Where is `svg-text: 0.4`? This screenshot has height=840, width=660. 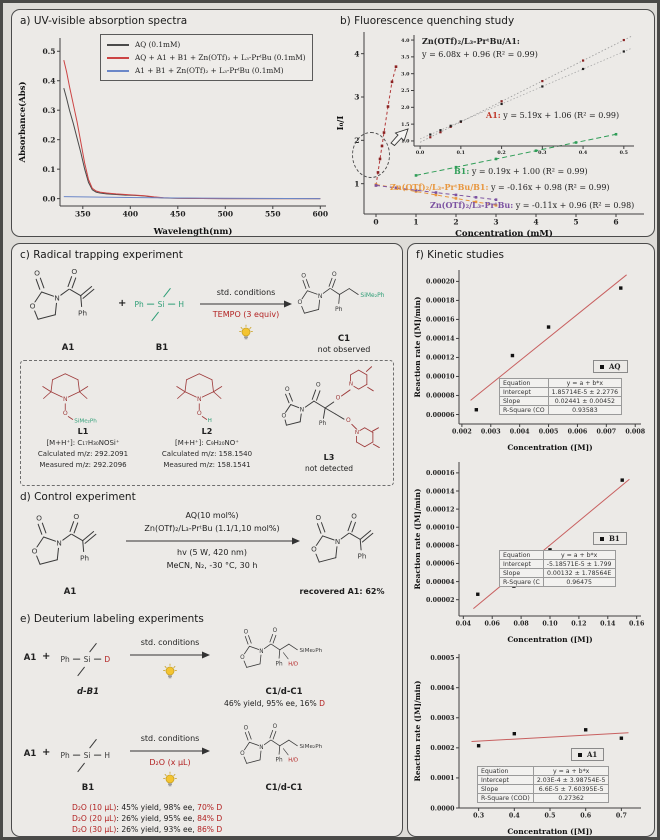 svg-text: 0.4 is located at coordinates (583, 153).